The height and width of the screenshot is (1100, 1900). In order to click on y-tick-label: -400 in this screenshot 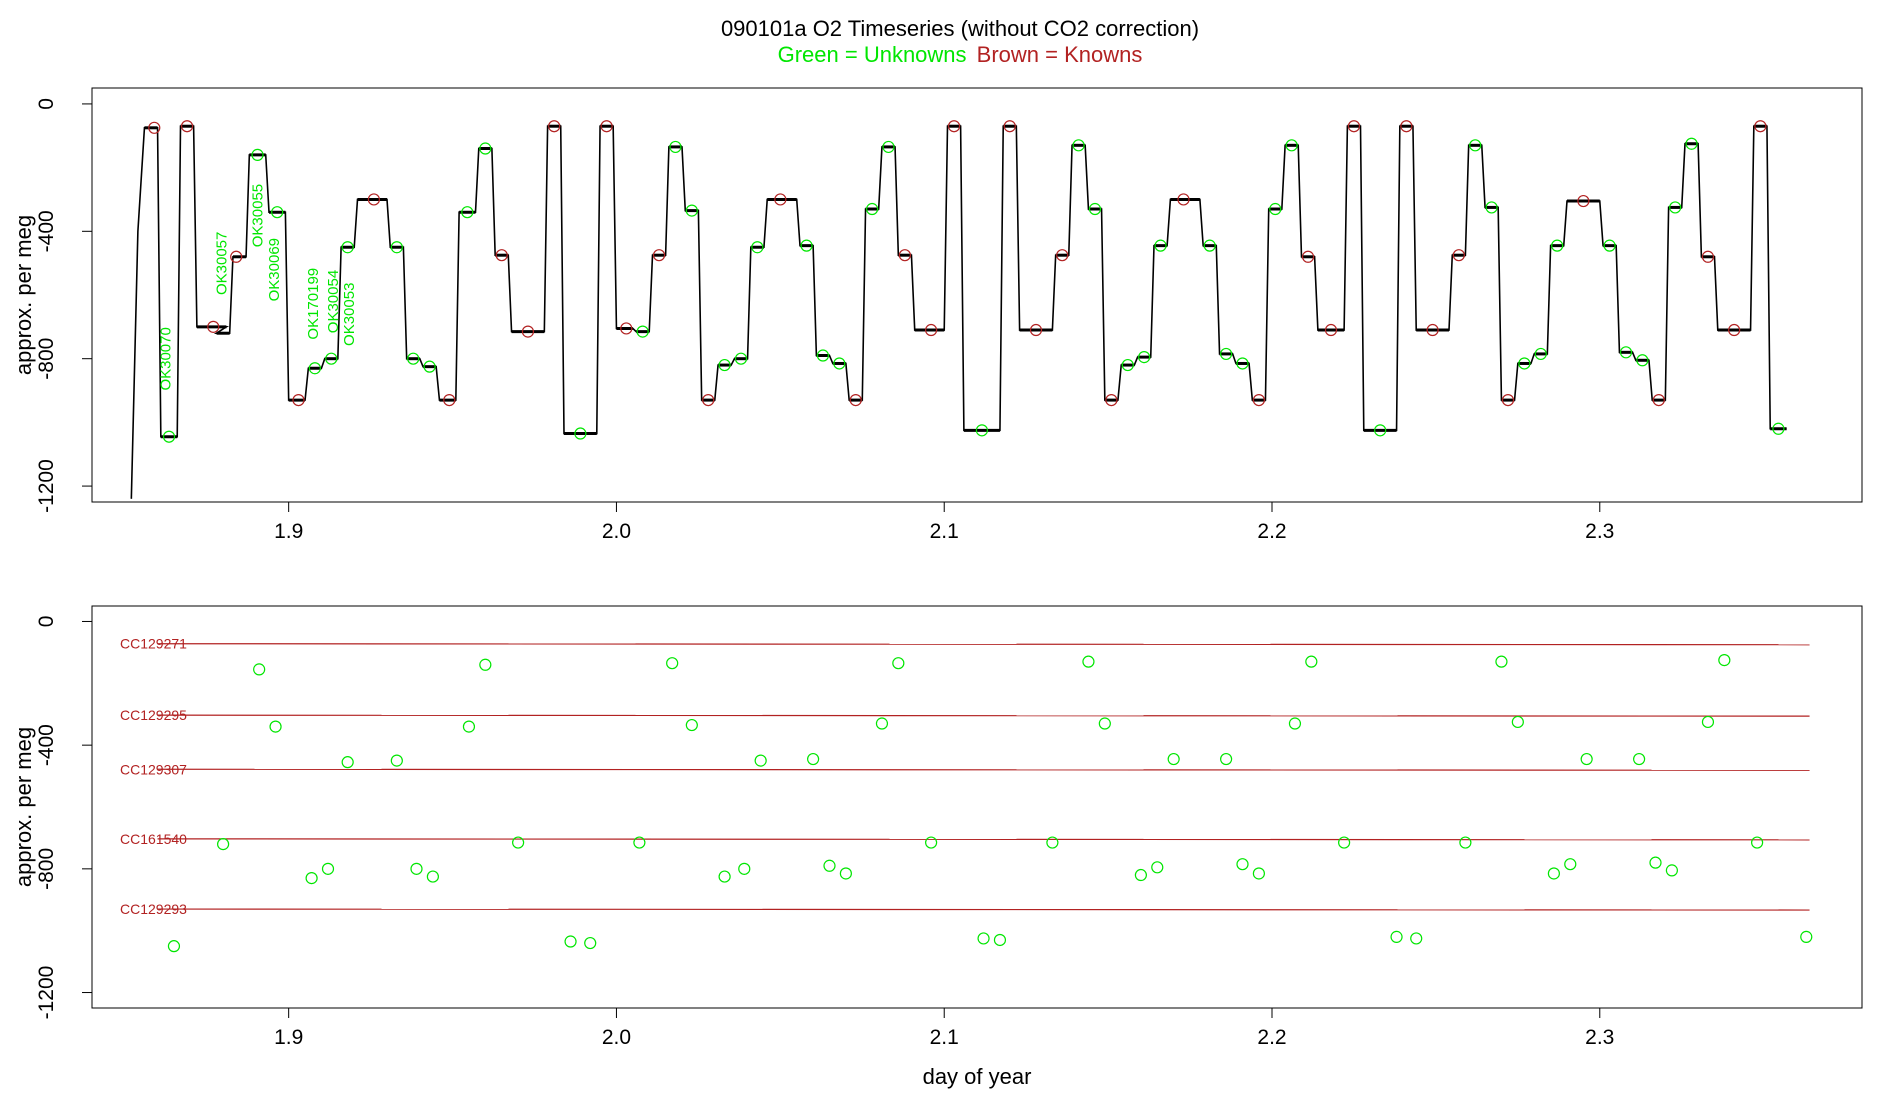, I will do `click(46, 231)`.